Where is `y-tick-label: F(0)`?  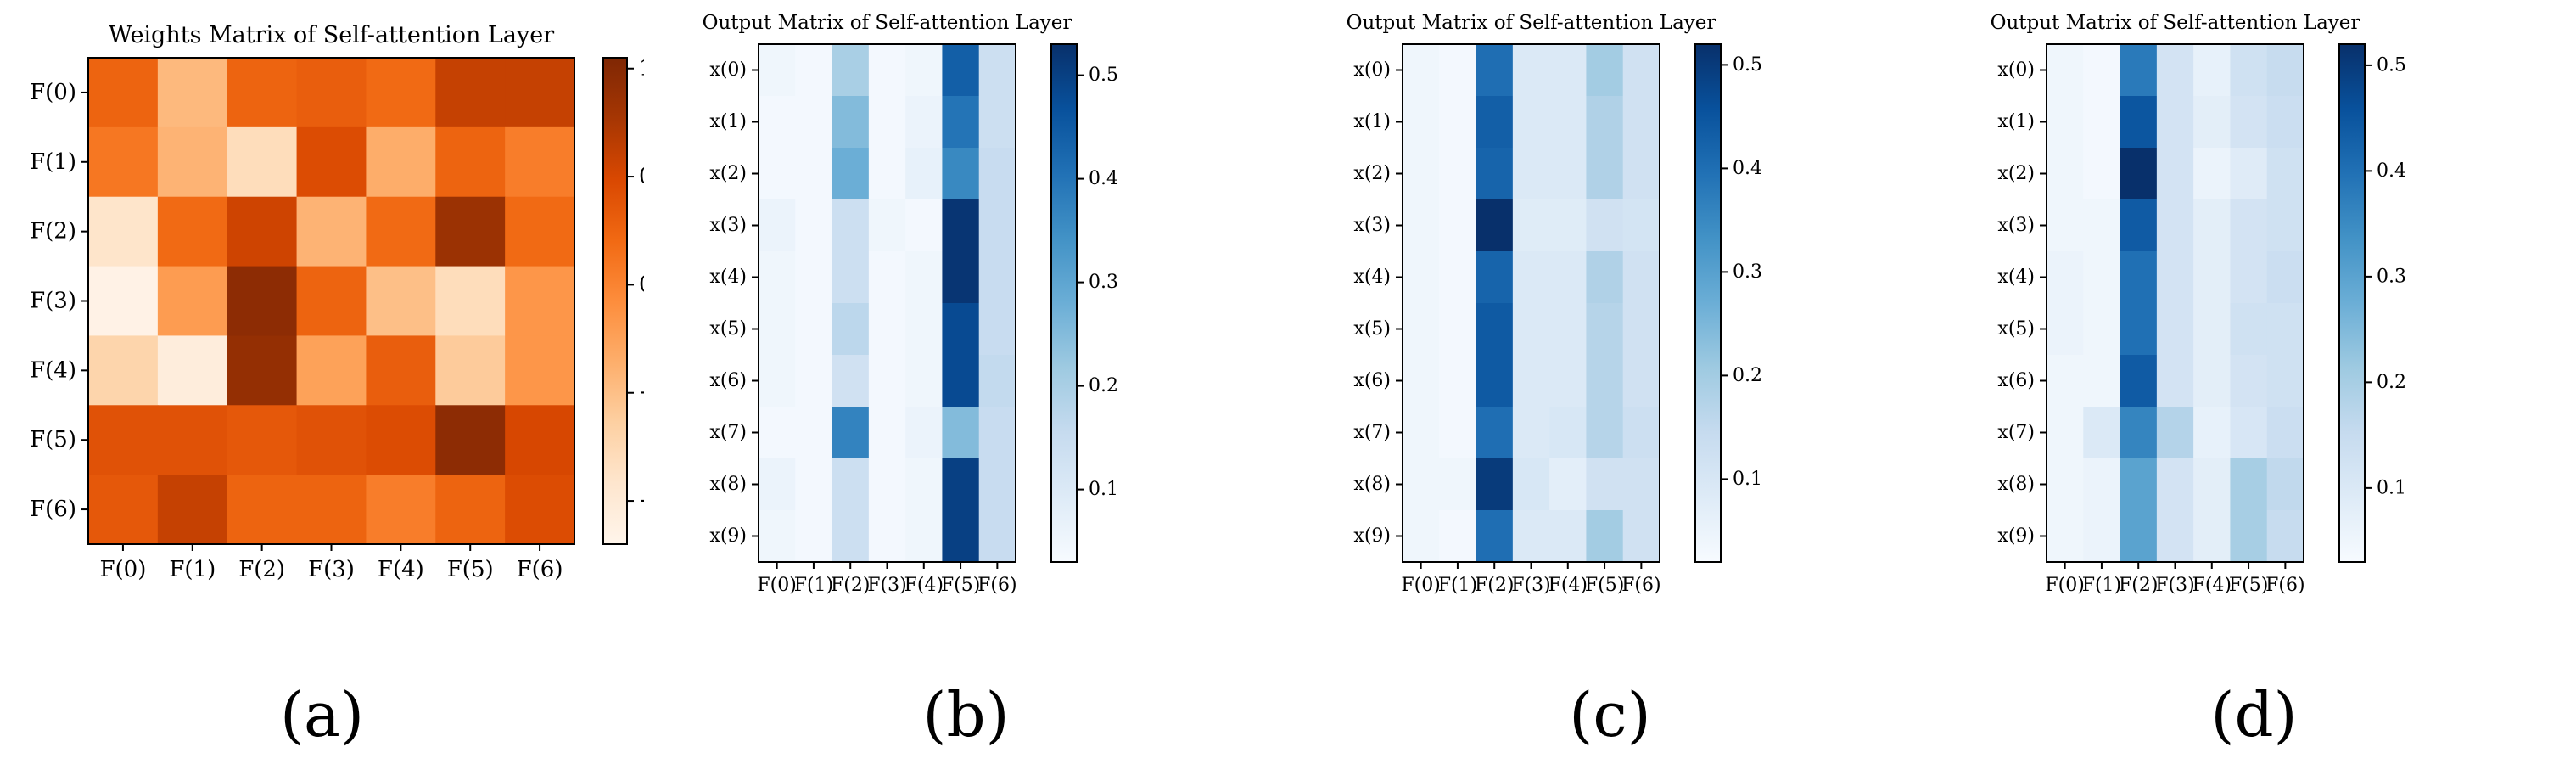
y-tick-label: F(0) is located at coordinates (53, 93).